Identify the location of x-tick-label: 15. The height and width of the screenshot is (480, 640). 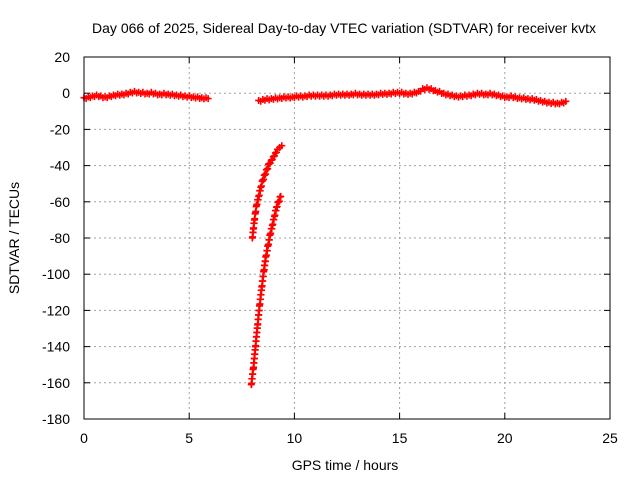
(400, 438).